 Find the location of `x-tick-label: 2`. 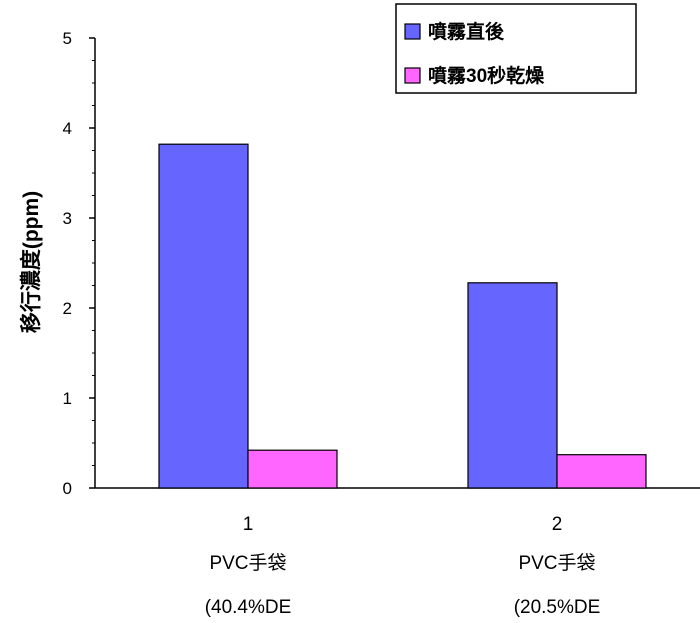

x-tick-label: 2 is located at coordinates (557, 524).